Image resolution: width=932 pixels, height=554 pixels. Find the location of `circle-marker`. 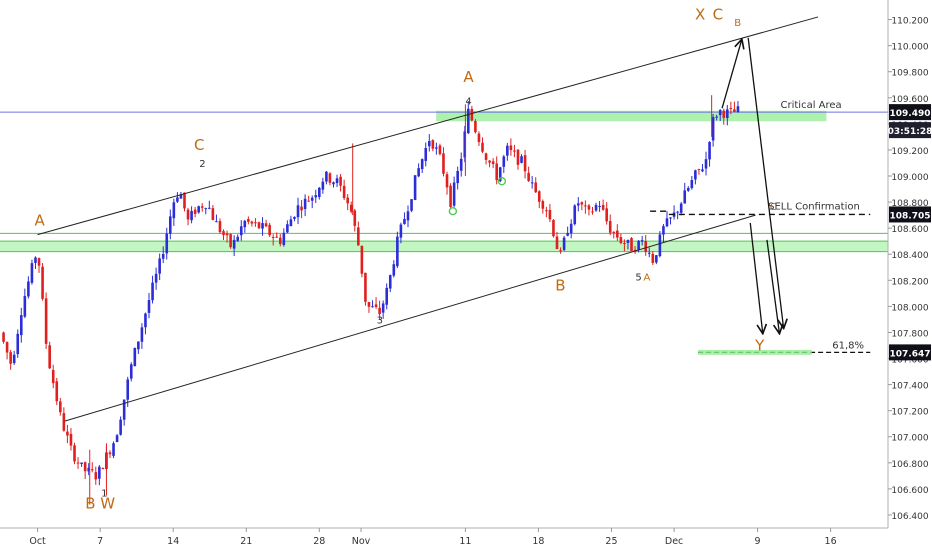

circle-marker is located at coordinates (502, 181).